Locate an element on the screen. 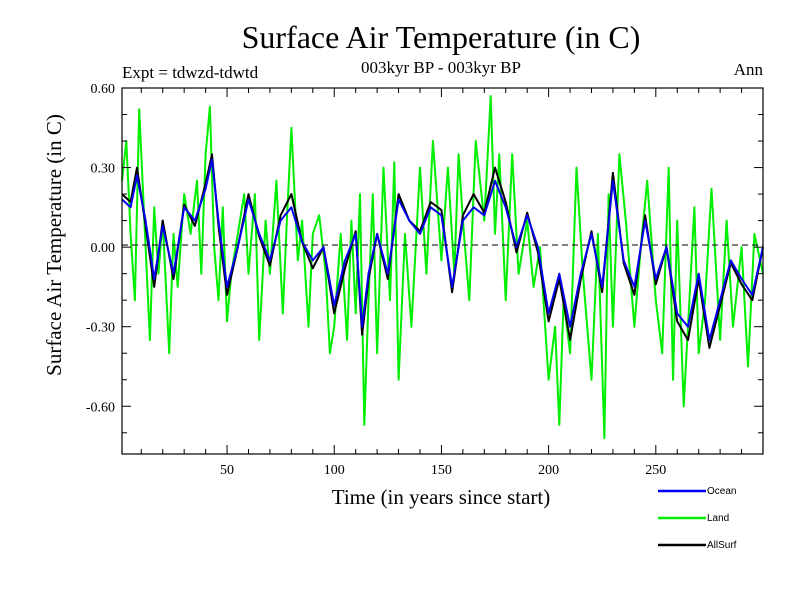  season-label: Ann is located at coordinates (749, 69).